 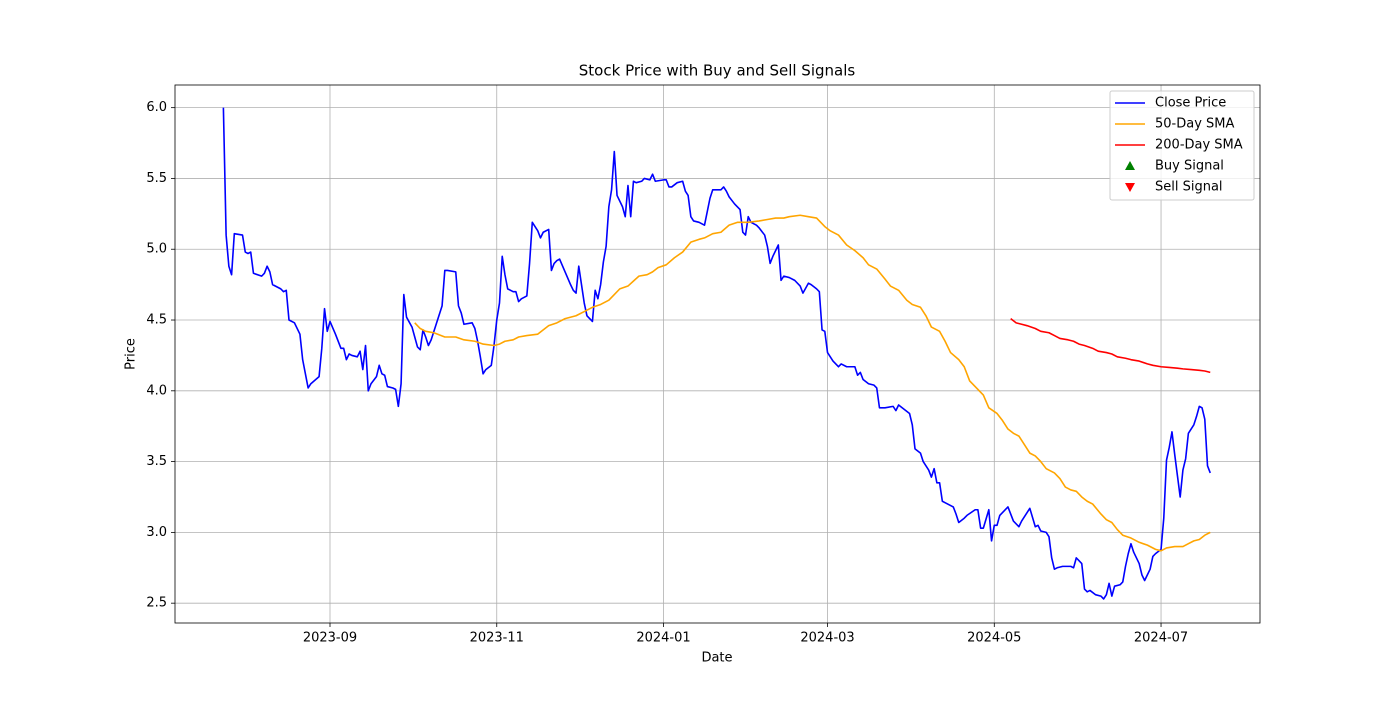 I want to click on y-tick-label: 6.0, so click(x=156, y=107).